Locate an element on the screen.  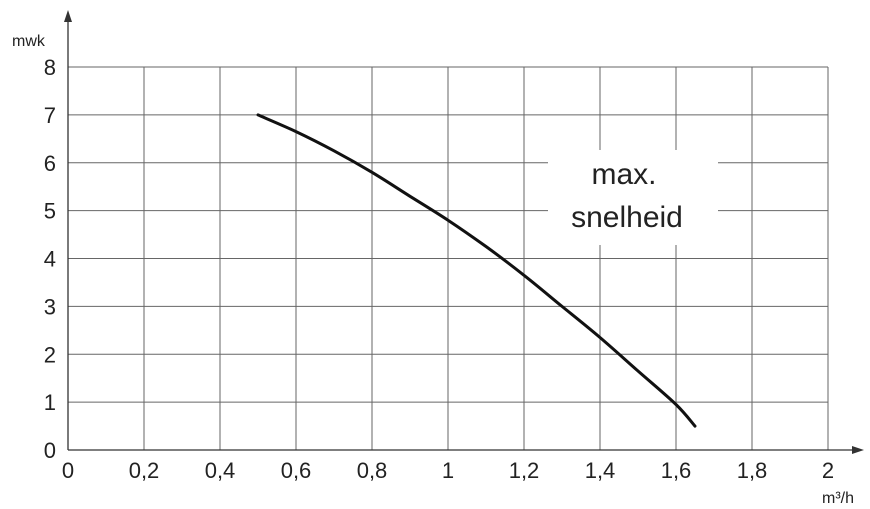
x-tick-label: 1,2 is located at coordinates (524, 470).